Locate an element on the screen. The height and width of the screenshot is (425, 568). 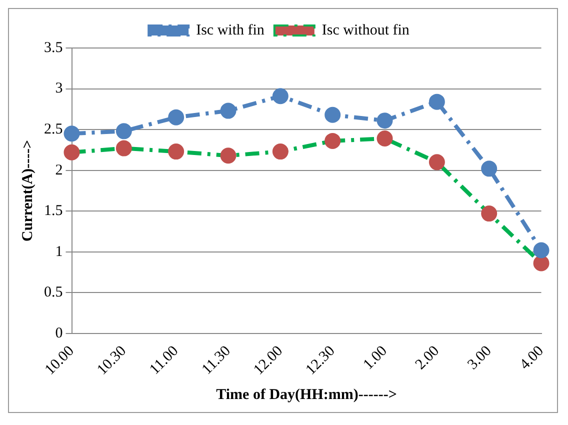
x-axis-title: Time of Day(HH:mm)------> is located at coordinates (306, 394).